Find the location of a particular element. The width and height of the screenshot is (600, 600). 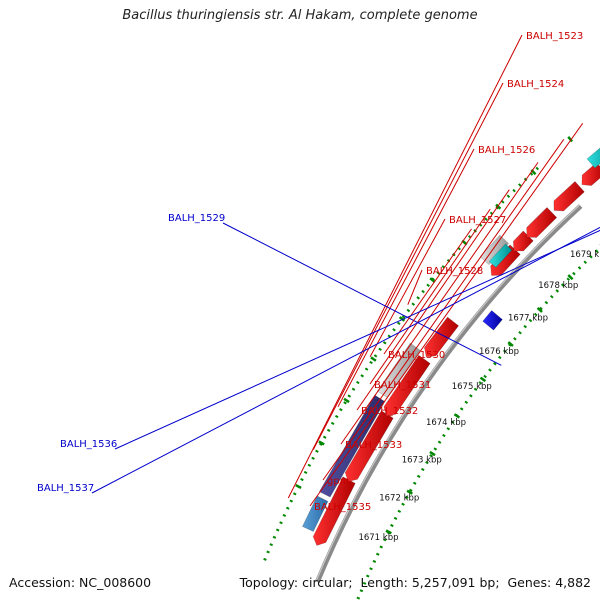

tick-label: 1673 kbp is located at coordinates (422, 460).